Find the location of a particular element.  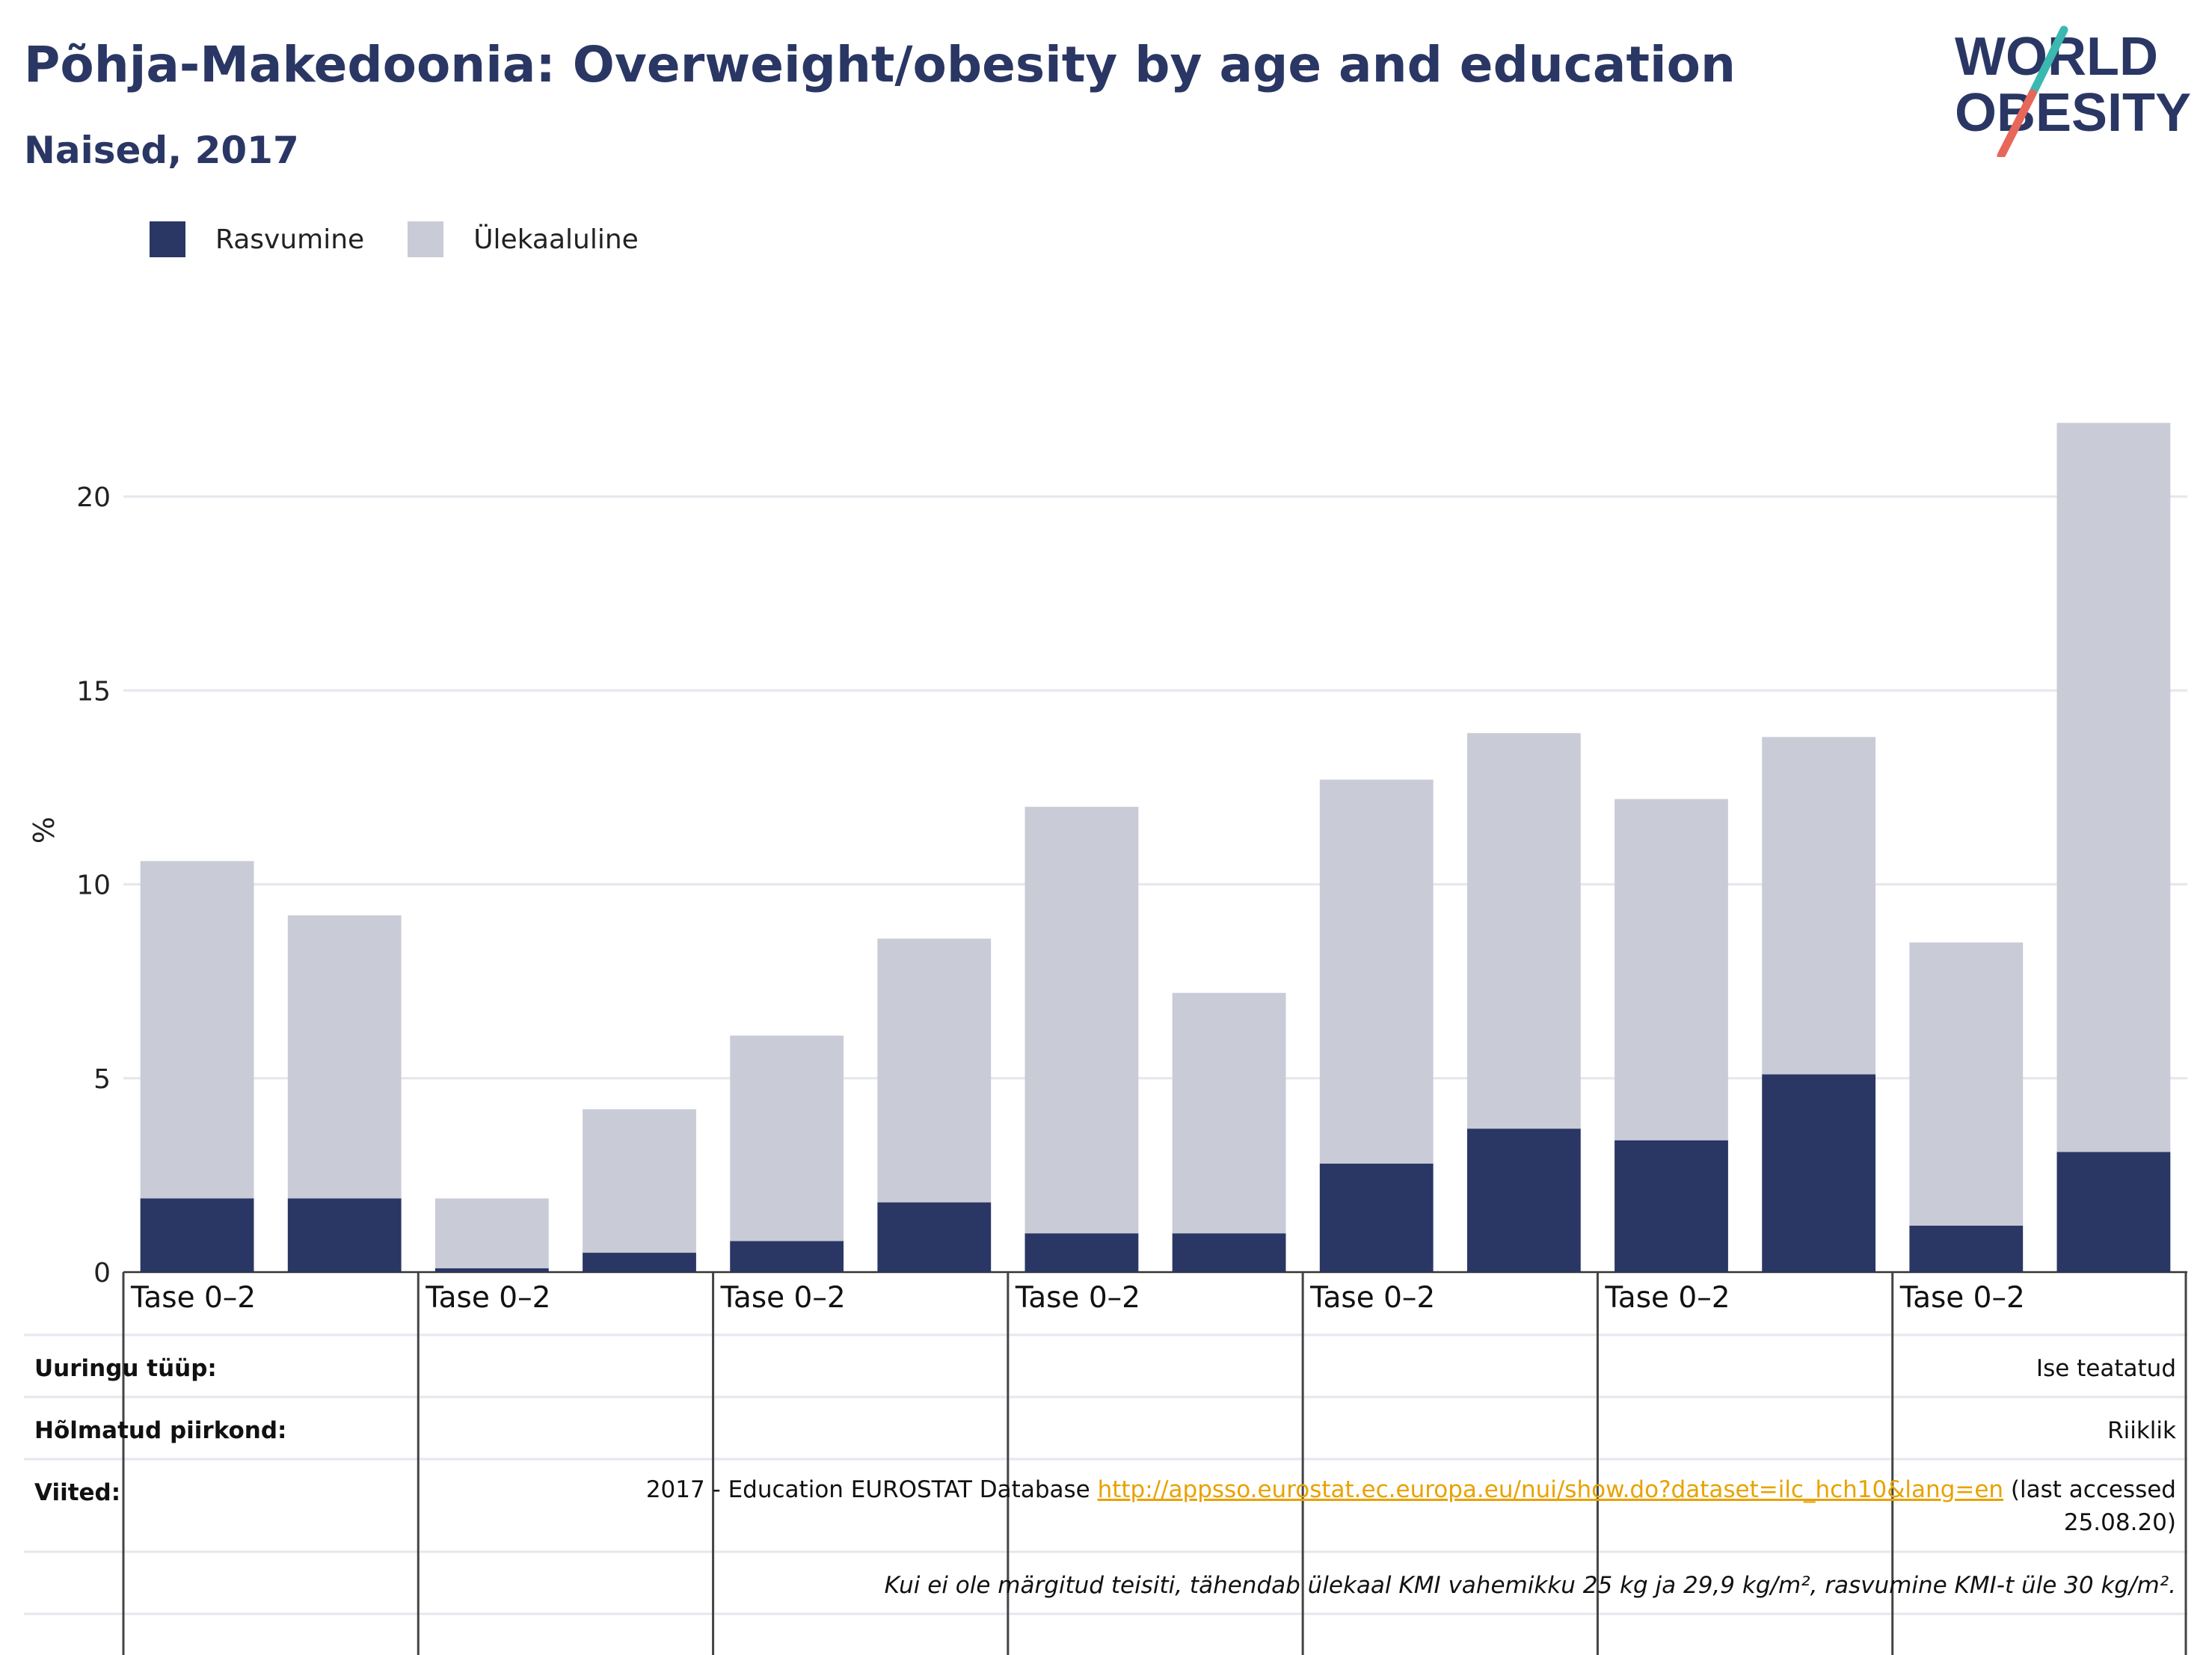

region-label: Hõlmatud piirkond: is located at coordinates (160, 1430).